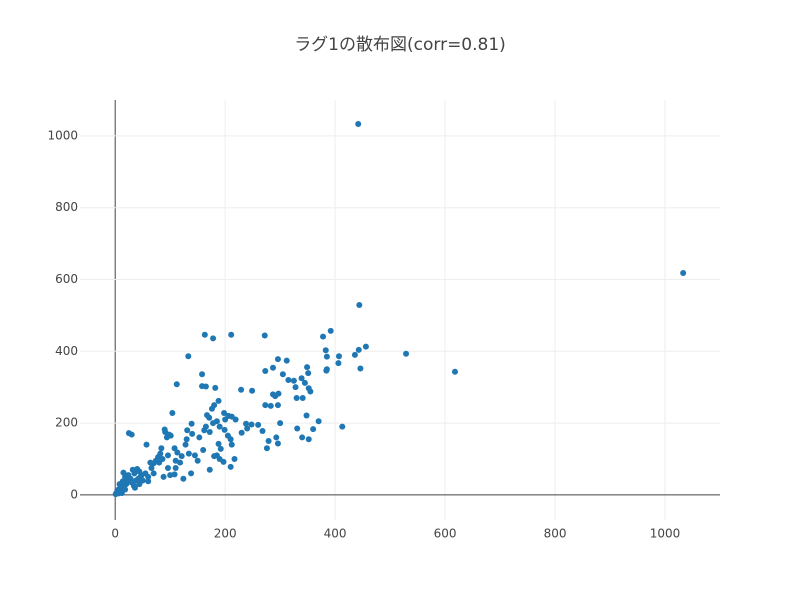 The width and height of the screenshot is (800, 604). Describe the element at coordinates (62, 135) in the screenshot. I see `y-tick-label: 1000` at that location.